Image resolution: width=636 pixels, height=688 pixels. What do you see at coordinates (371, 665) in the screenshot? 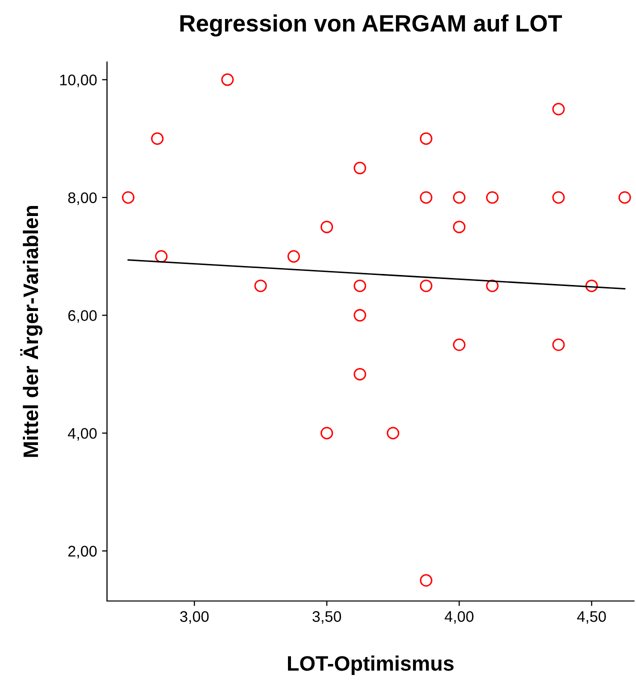
I see `x-axis-title: LOT-Optimismus` at bounding box center [371, 665].